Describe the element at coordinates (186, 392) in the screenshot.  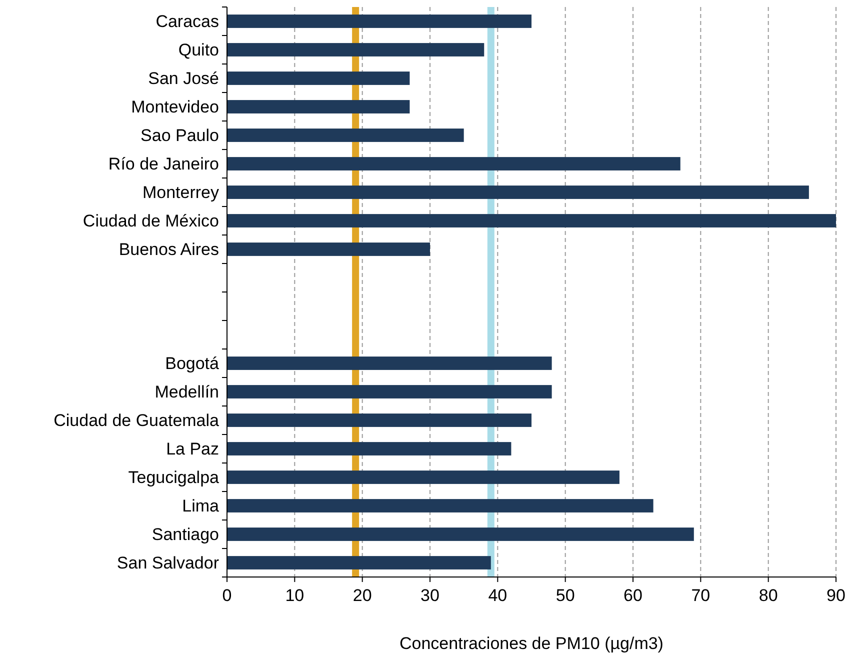
I see `y-tick-label: Medellín` at that location.